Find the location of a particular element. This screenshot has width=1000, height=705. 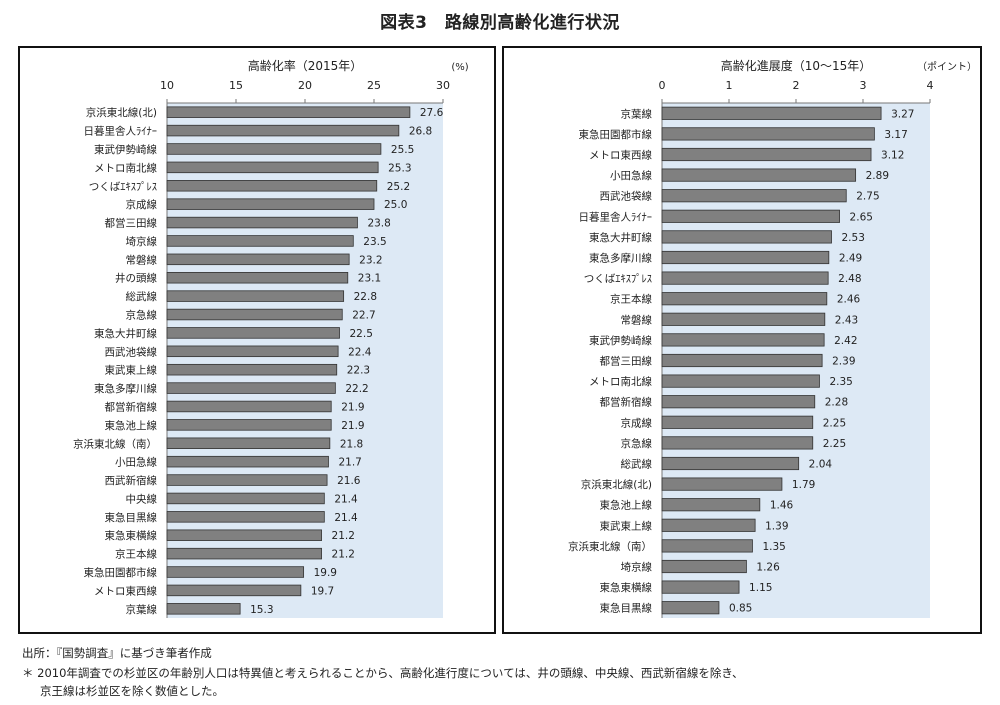

data-label: 22.5 is located at coordinates (361, 334).